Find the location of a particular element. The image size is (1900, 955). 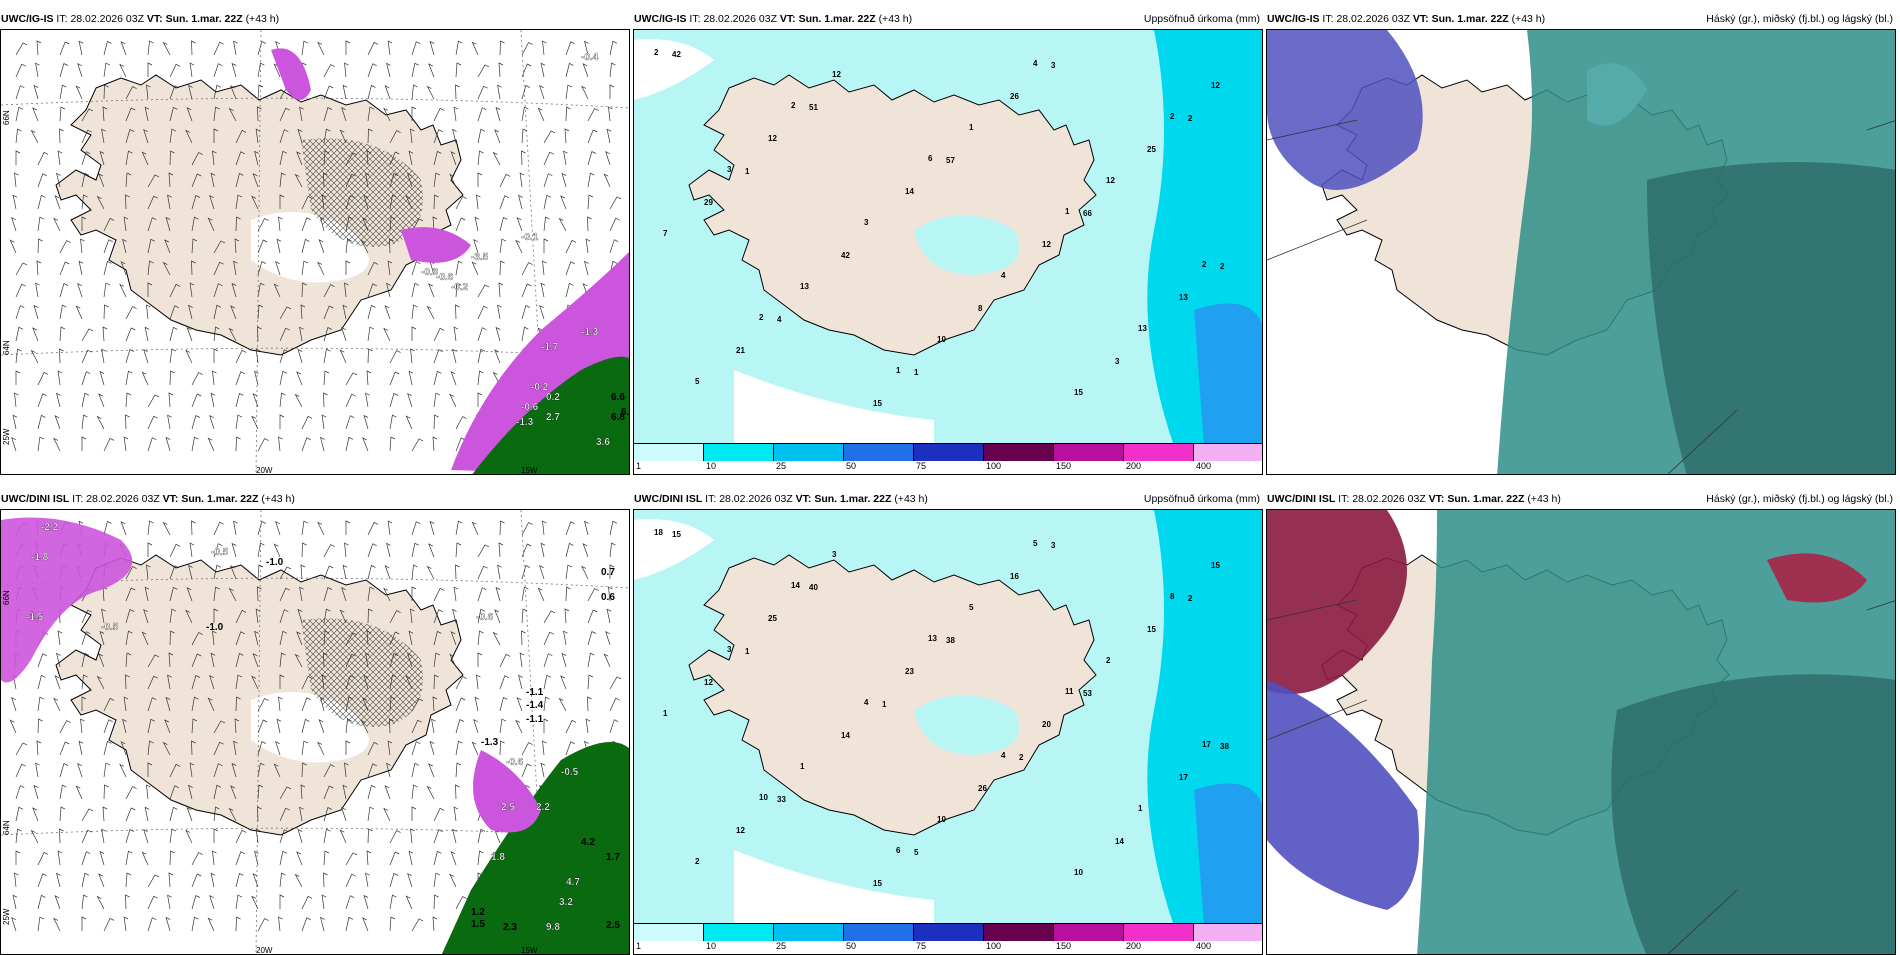

valid-time: Sun. 1.mar. 22Z is located at coordinates (853, 499).